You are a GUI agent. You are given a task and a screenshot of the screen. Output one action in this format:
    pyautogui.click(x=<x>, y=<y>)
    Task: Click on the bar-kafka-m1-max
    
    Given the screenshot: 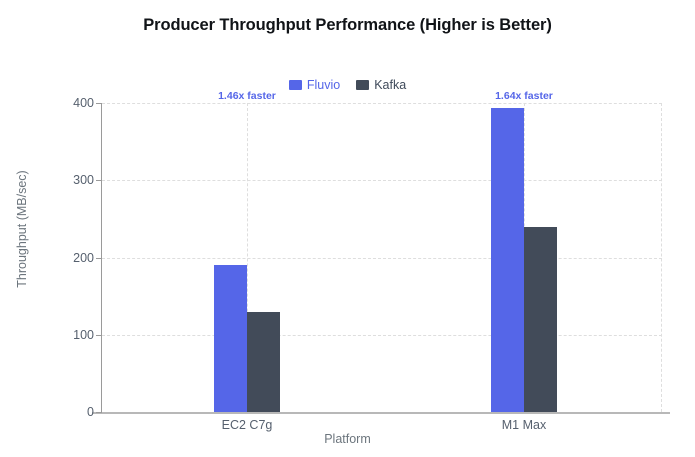 What is the action you would take?
    pyautogui.click(x=540, y=319)
    